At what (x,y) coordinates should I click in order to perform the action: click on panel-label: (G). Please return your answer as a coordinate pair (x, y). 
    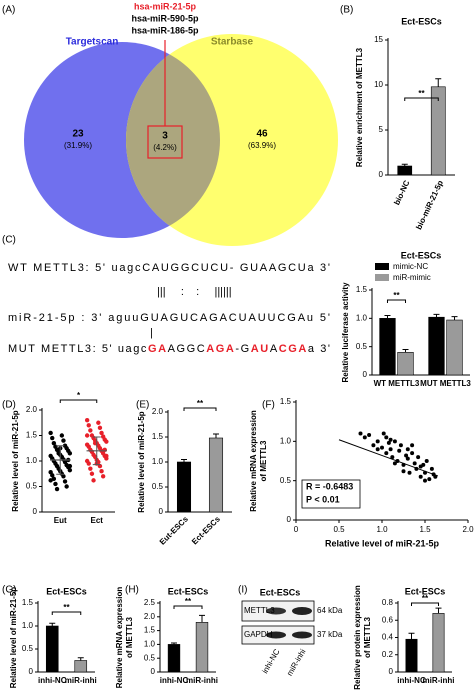
    Looking at the image, I should click on (9, 590).